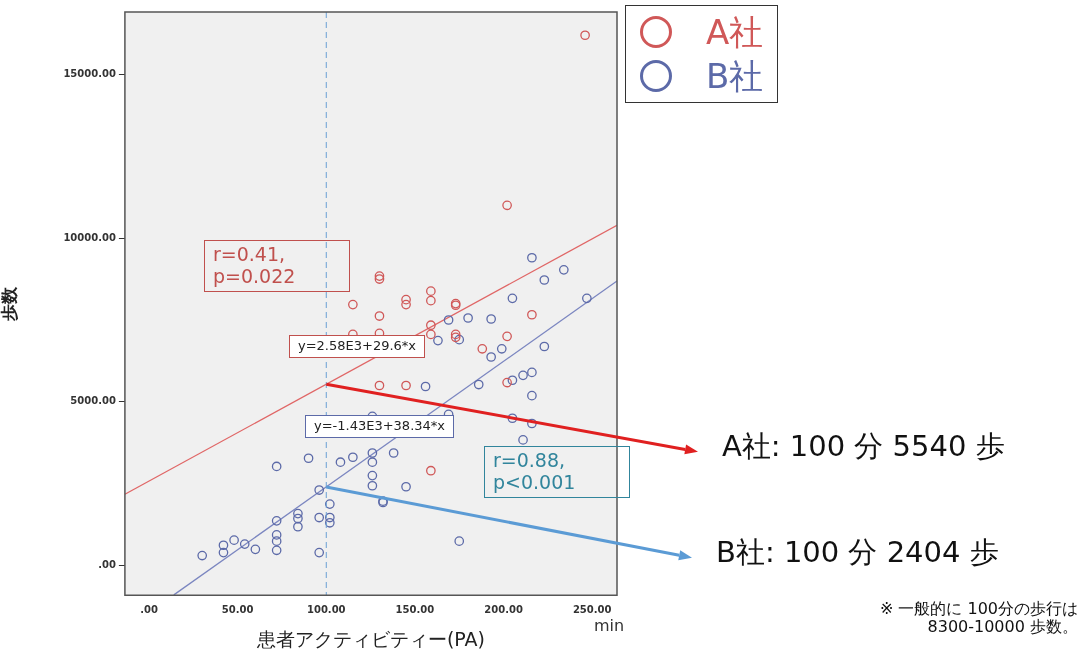 This screenshot has width=1090, height=660. What do you see at coordinates (237, 609) in the screenshot?
I see `x-tick-label: 50.00` at bounding box center [237, 609].